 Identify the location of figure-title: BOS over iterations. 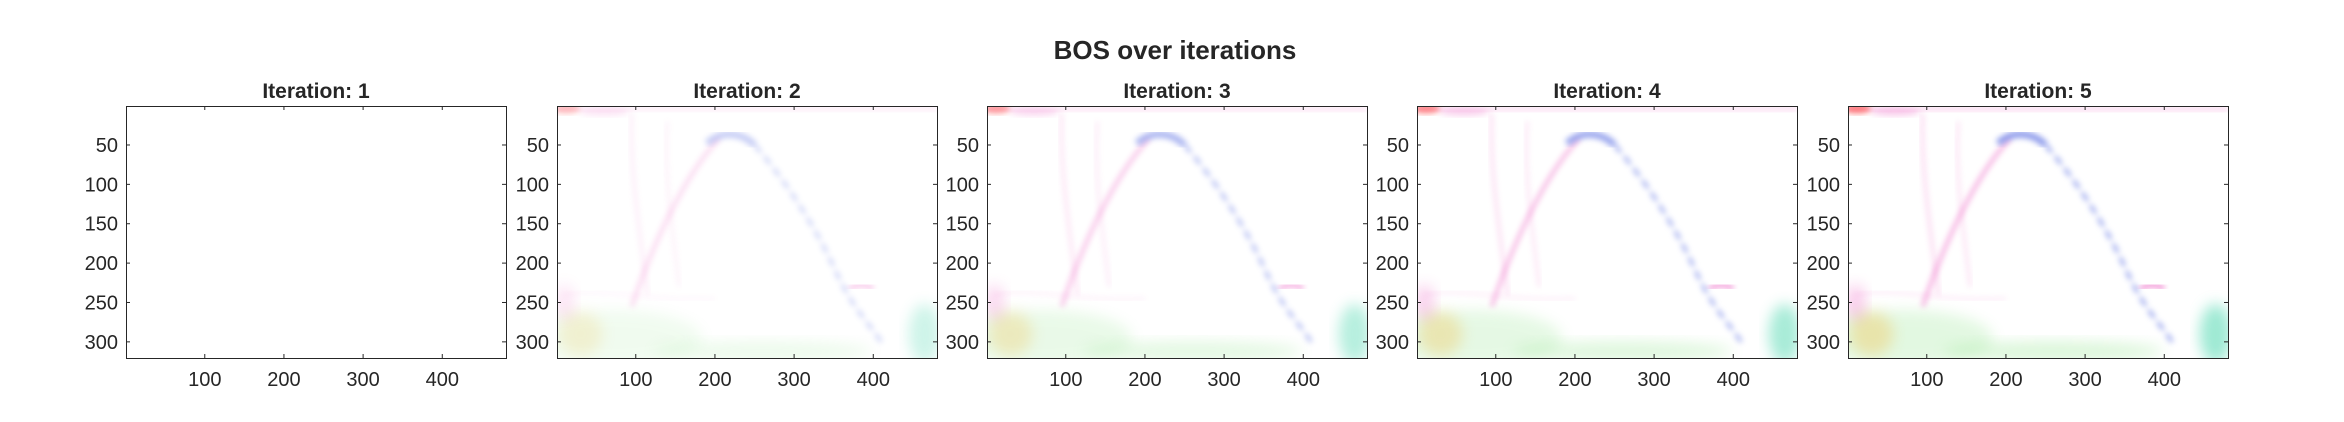
(1175, 50).